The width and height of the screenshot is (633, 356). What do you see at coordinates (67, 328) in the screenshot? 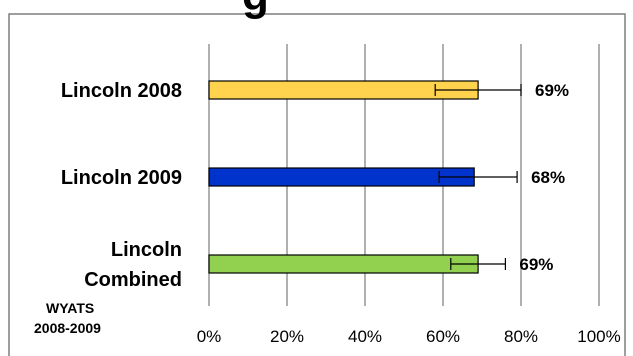
I see `footnote-line2: 2008-2009` at bounding box center [67, 328].